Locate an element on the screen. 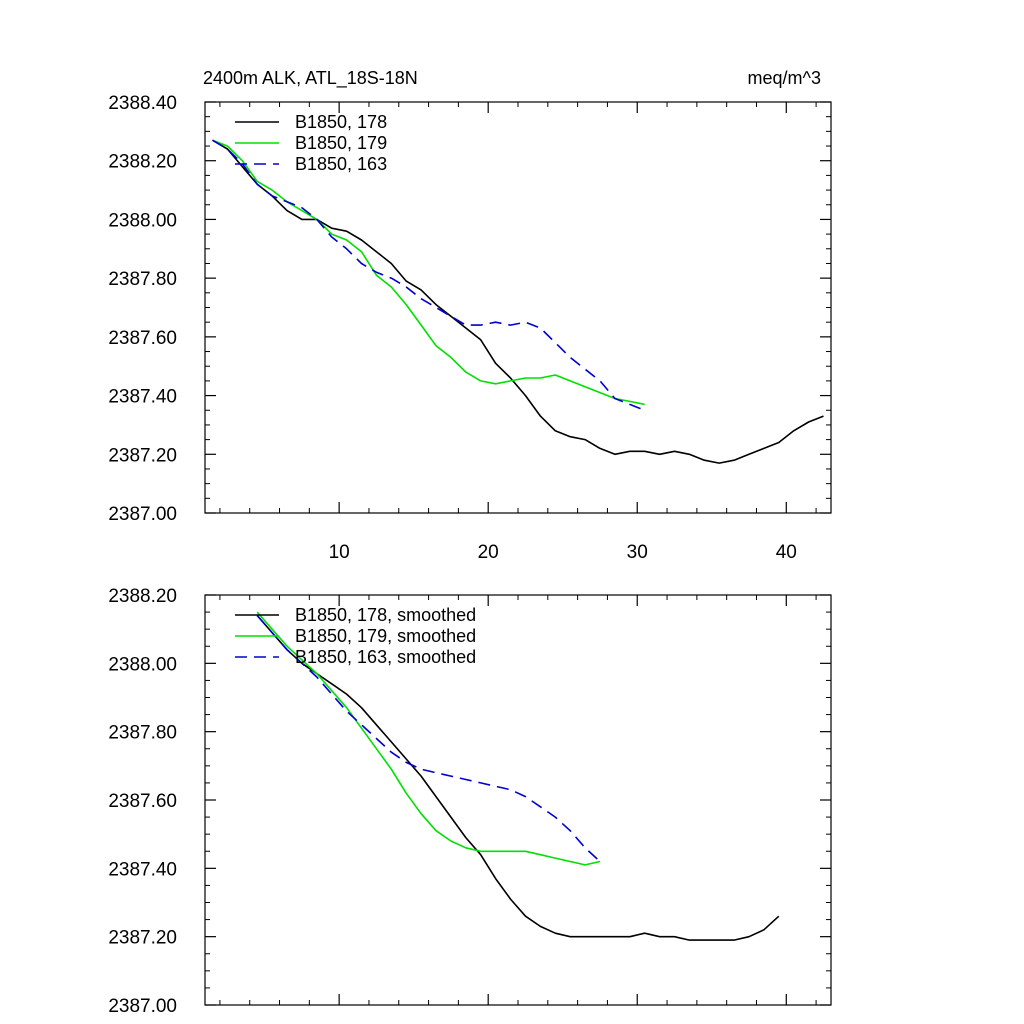  legend-label-3: B1850, 163, smoothed is located at coordinates (385, 657).